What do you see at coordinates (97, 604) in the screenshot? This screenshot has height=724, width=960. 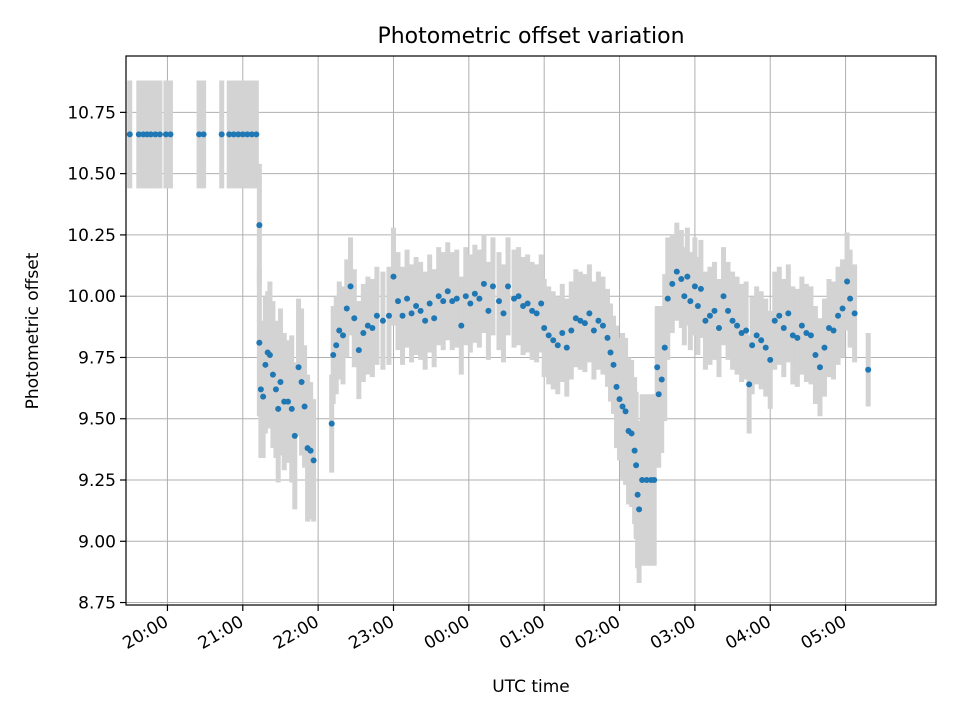 I see `y-tick-label: 8.75` at bounding box center [97, 604].